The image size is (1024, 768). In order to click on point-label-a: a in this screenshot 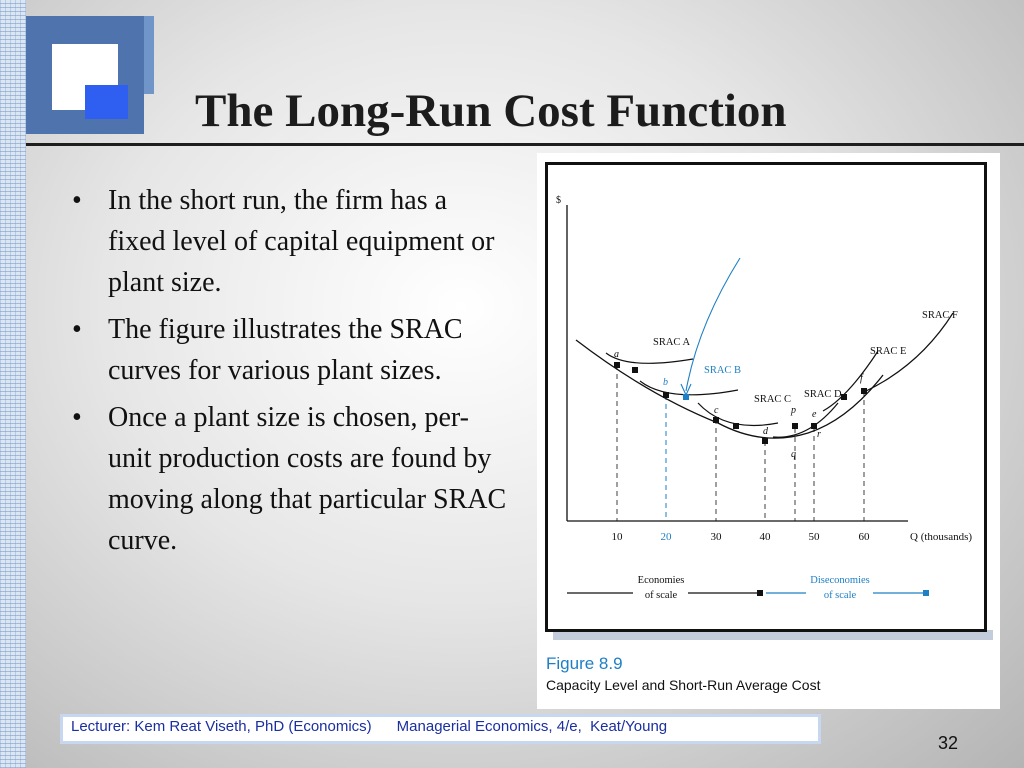, I will do `click(616, 354)`.